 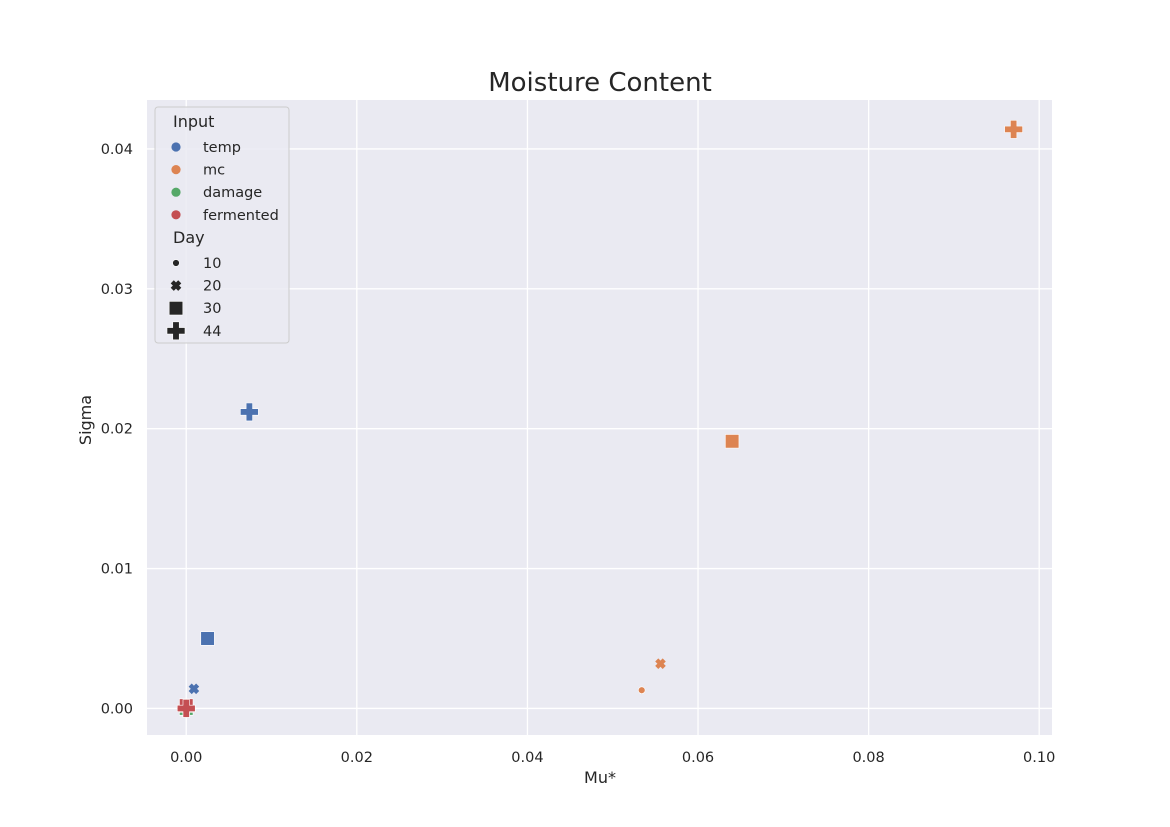 What do you see at coordinates (222, 148) in the screenshot?
I see `legend-label-temp: temp` at bounding box center [222, 148].